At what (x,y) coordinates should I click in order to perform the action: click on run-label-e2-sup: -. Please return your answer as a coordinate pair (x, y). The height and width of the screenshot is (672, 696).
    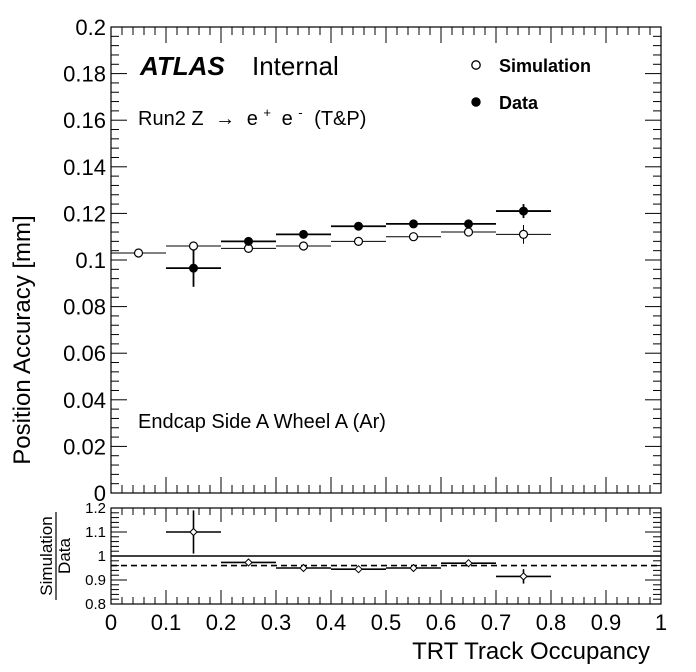
    Looking at the image, I should click on (300, 112).